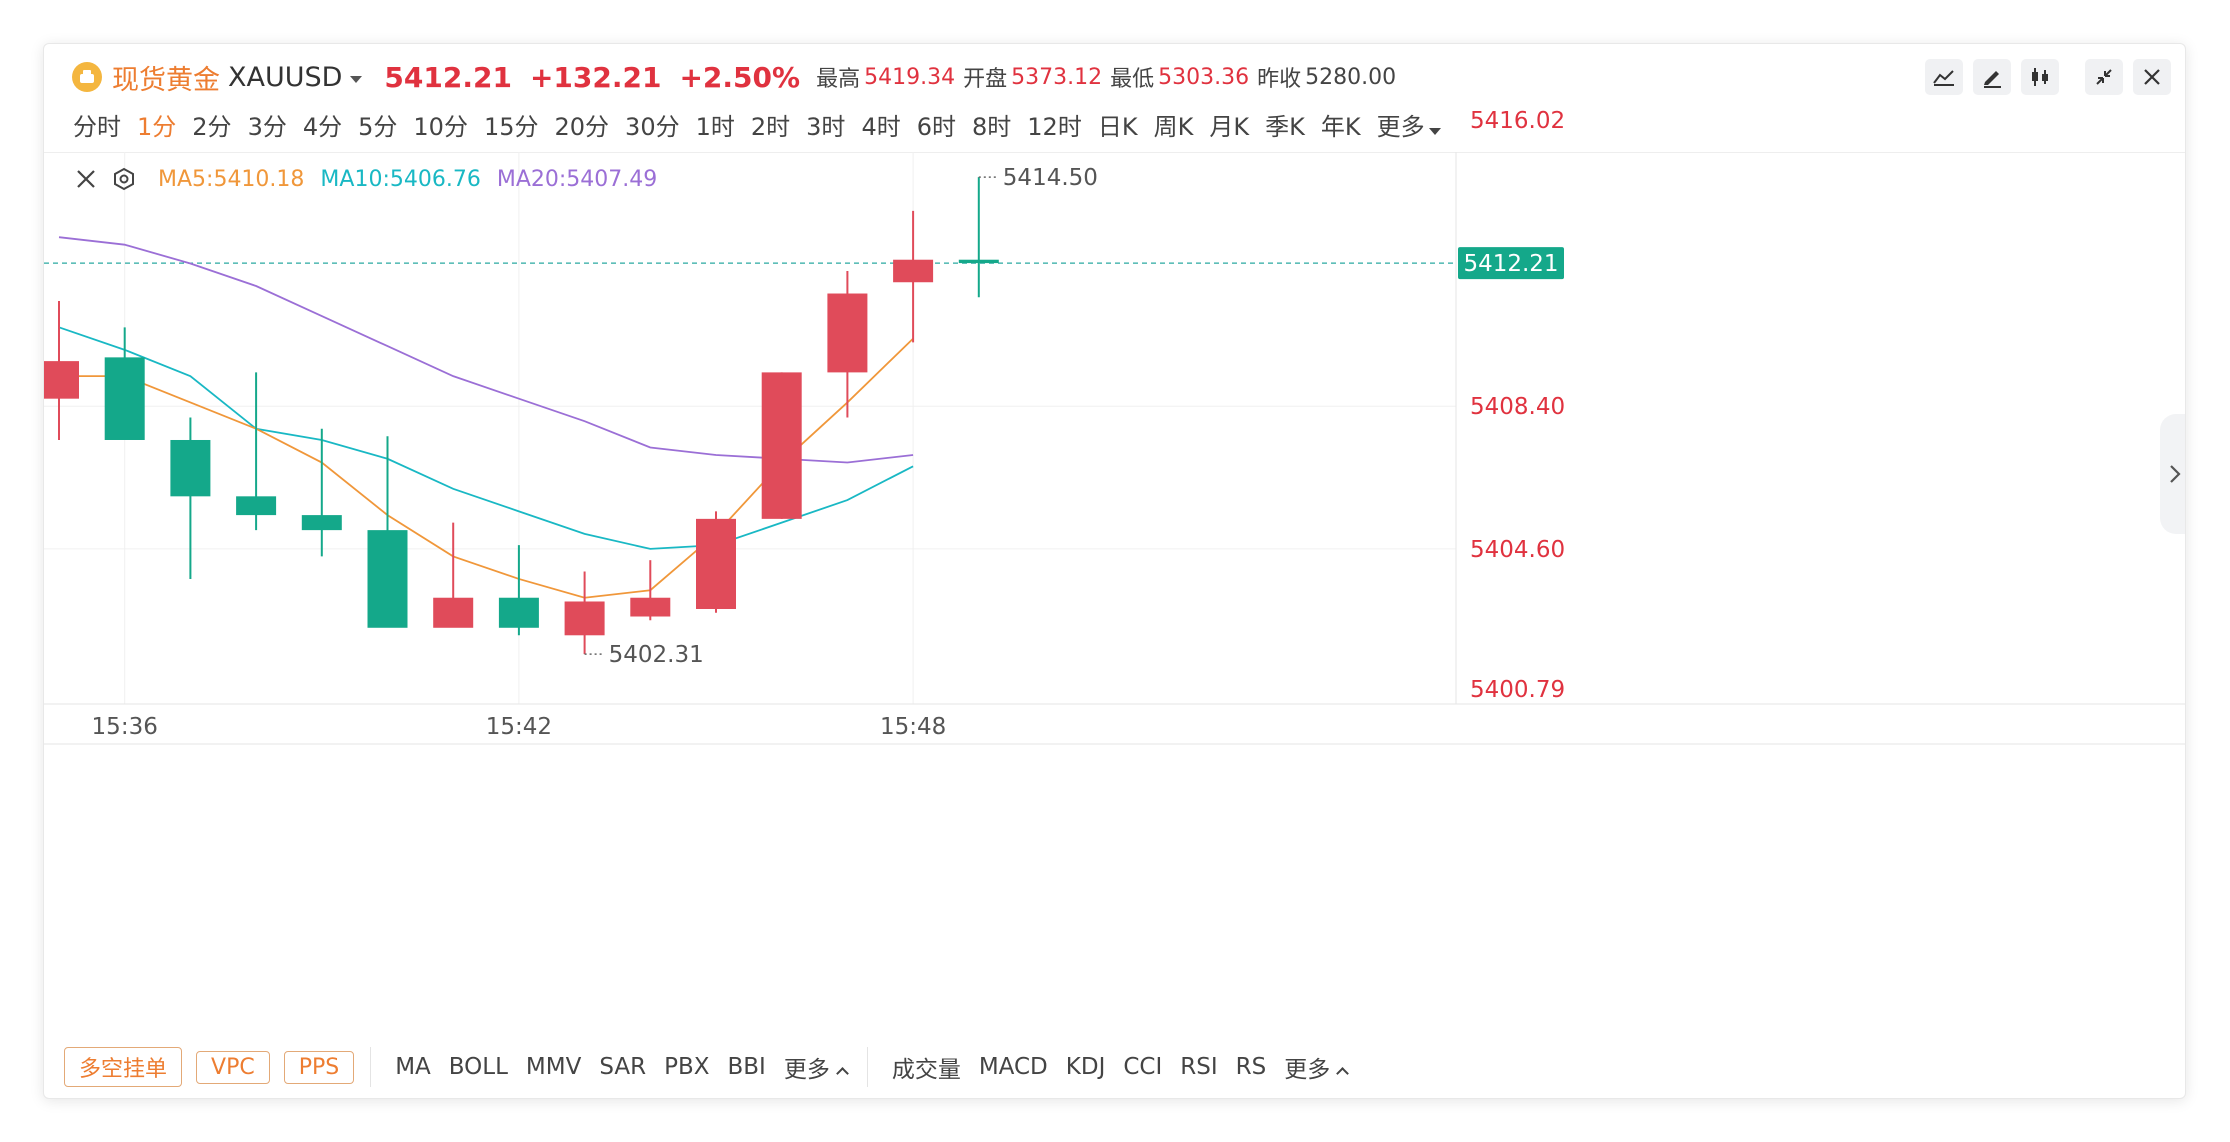 This screenshot has height=1142, width=2230. I want to click on tab-timeframe: 周K, so click(1173, 126).